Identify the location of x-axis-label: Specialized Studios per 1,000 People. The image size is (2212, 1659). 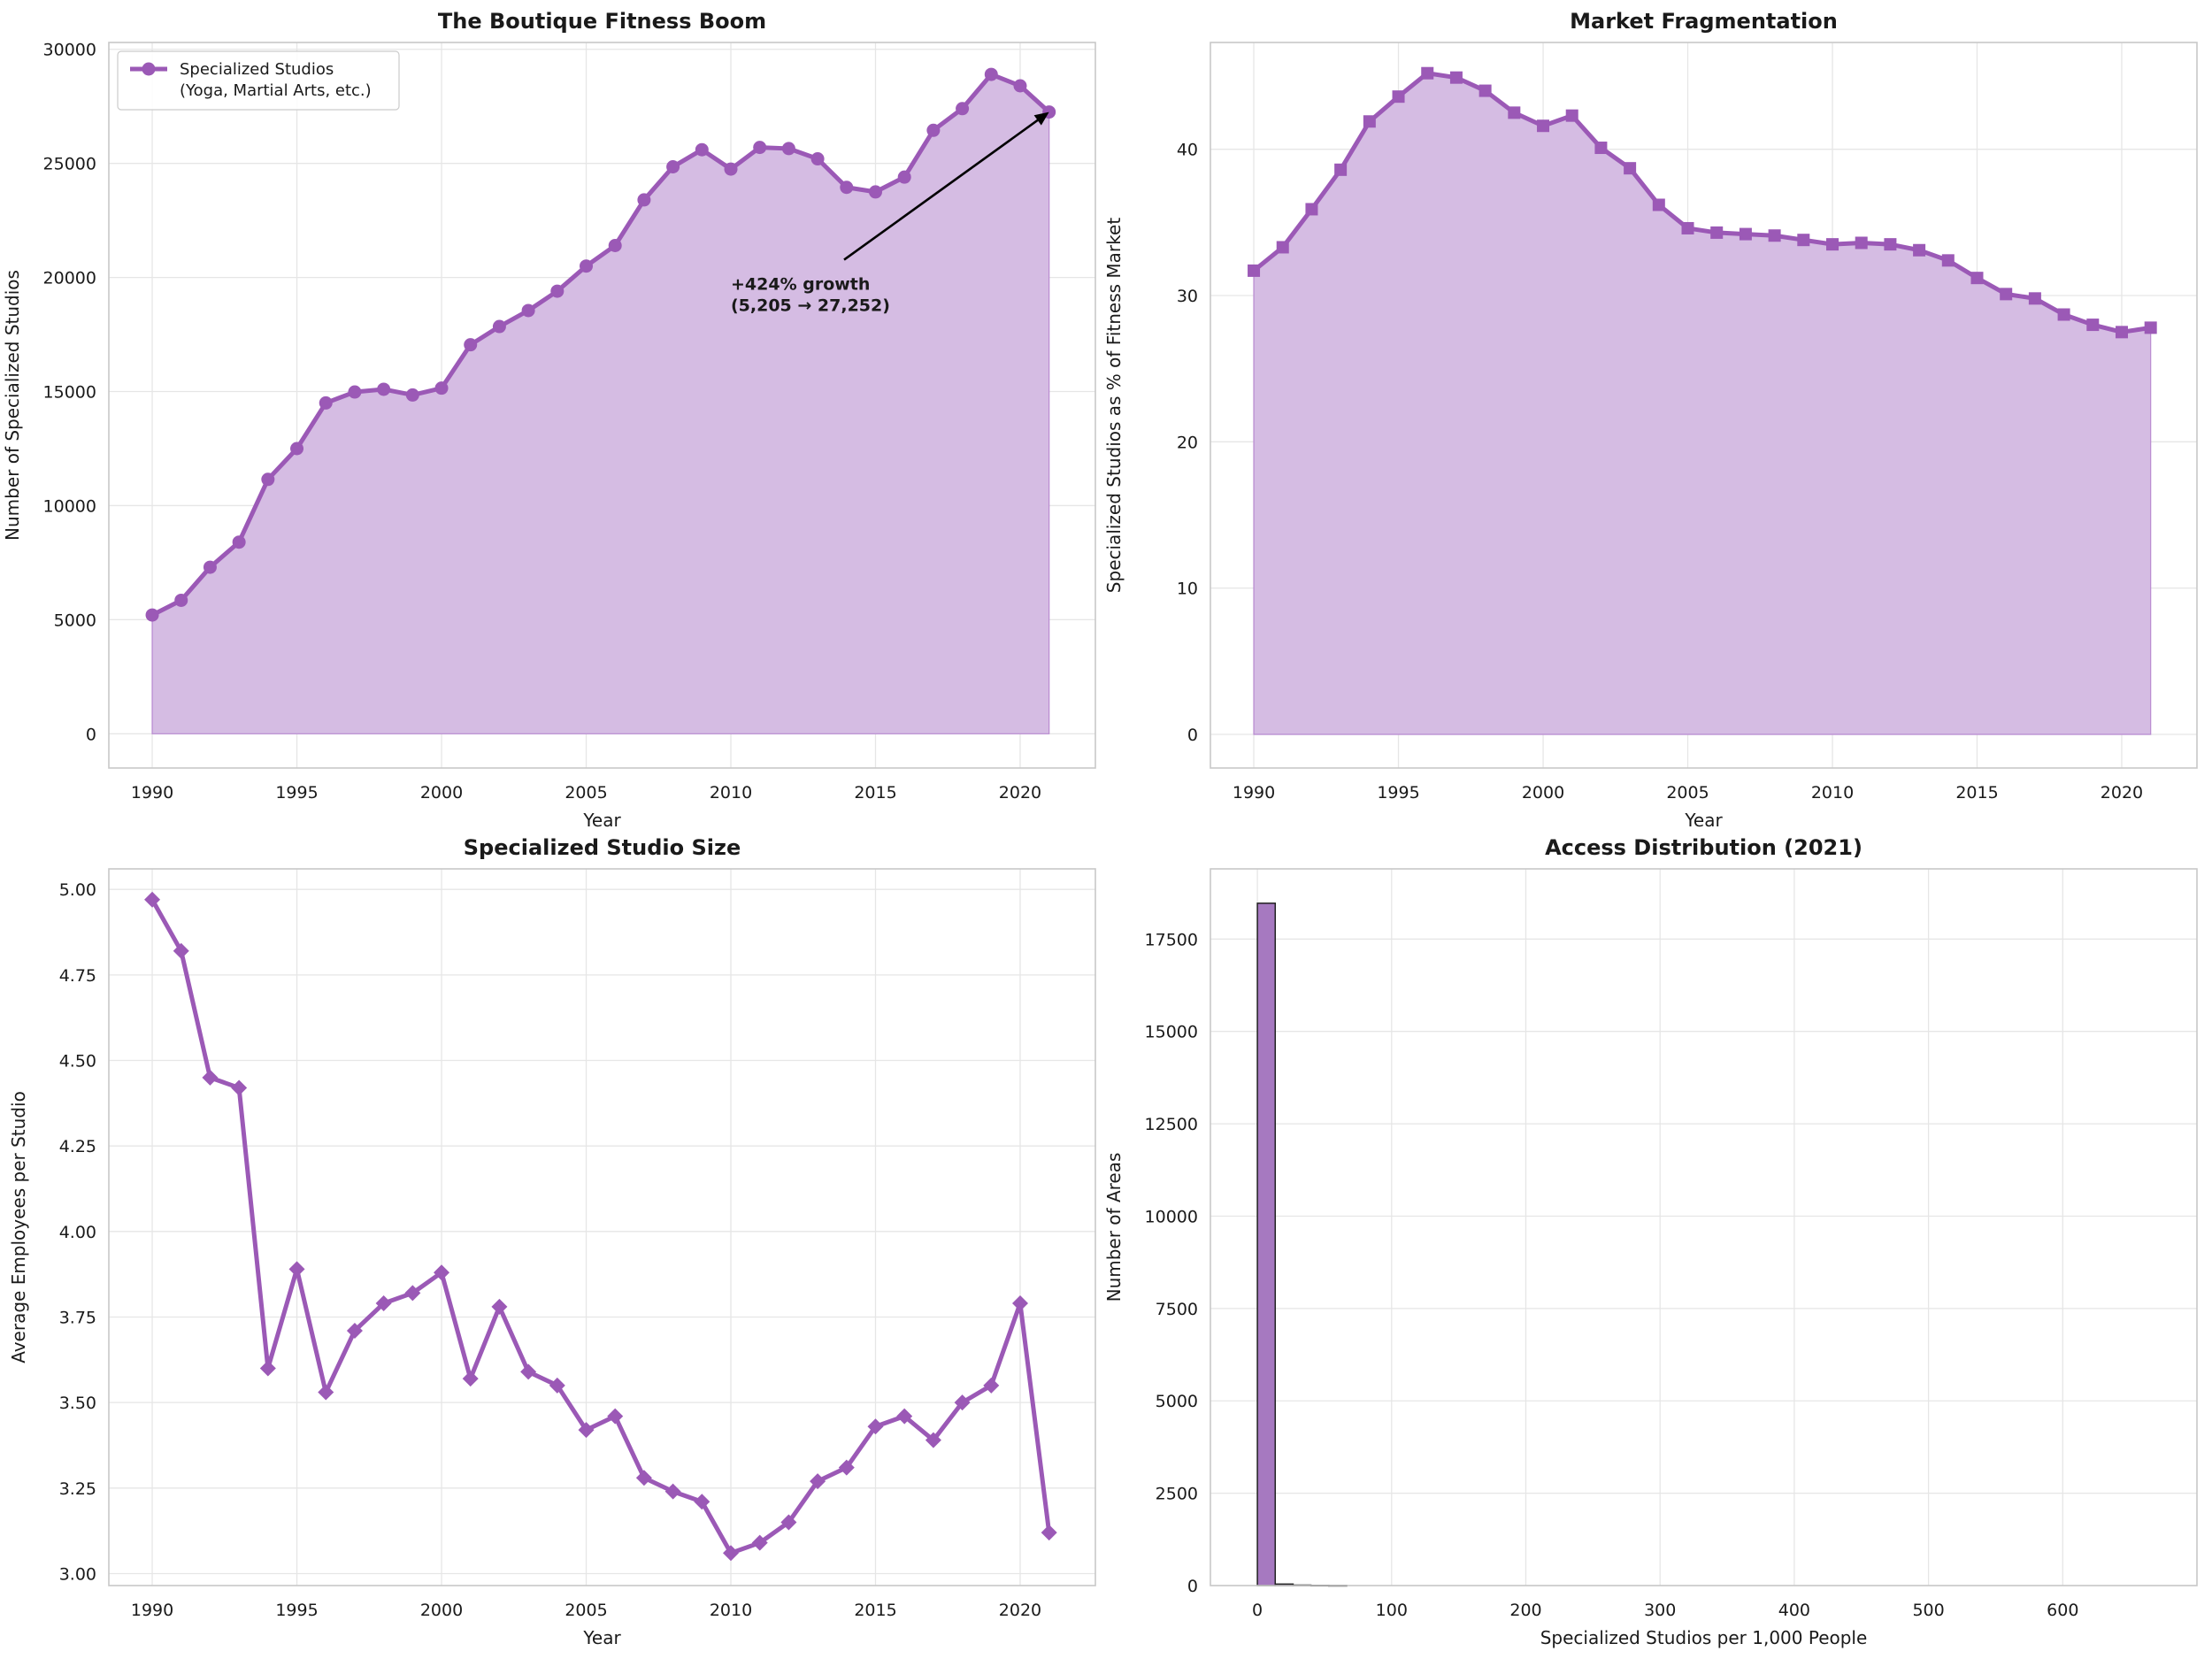
(1704, 1638).